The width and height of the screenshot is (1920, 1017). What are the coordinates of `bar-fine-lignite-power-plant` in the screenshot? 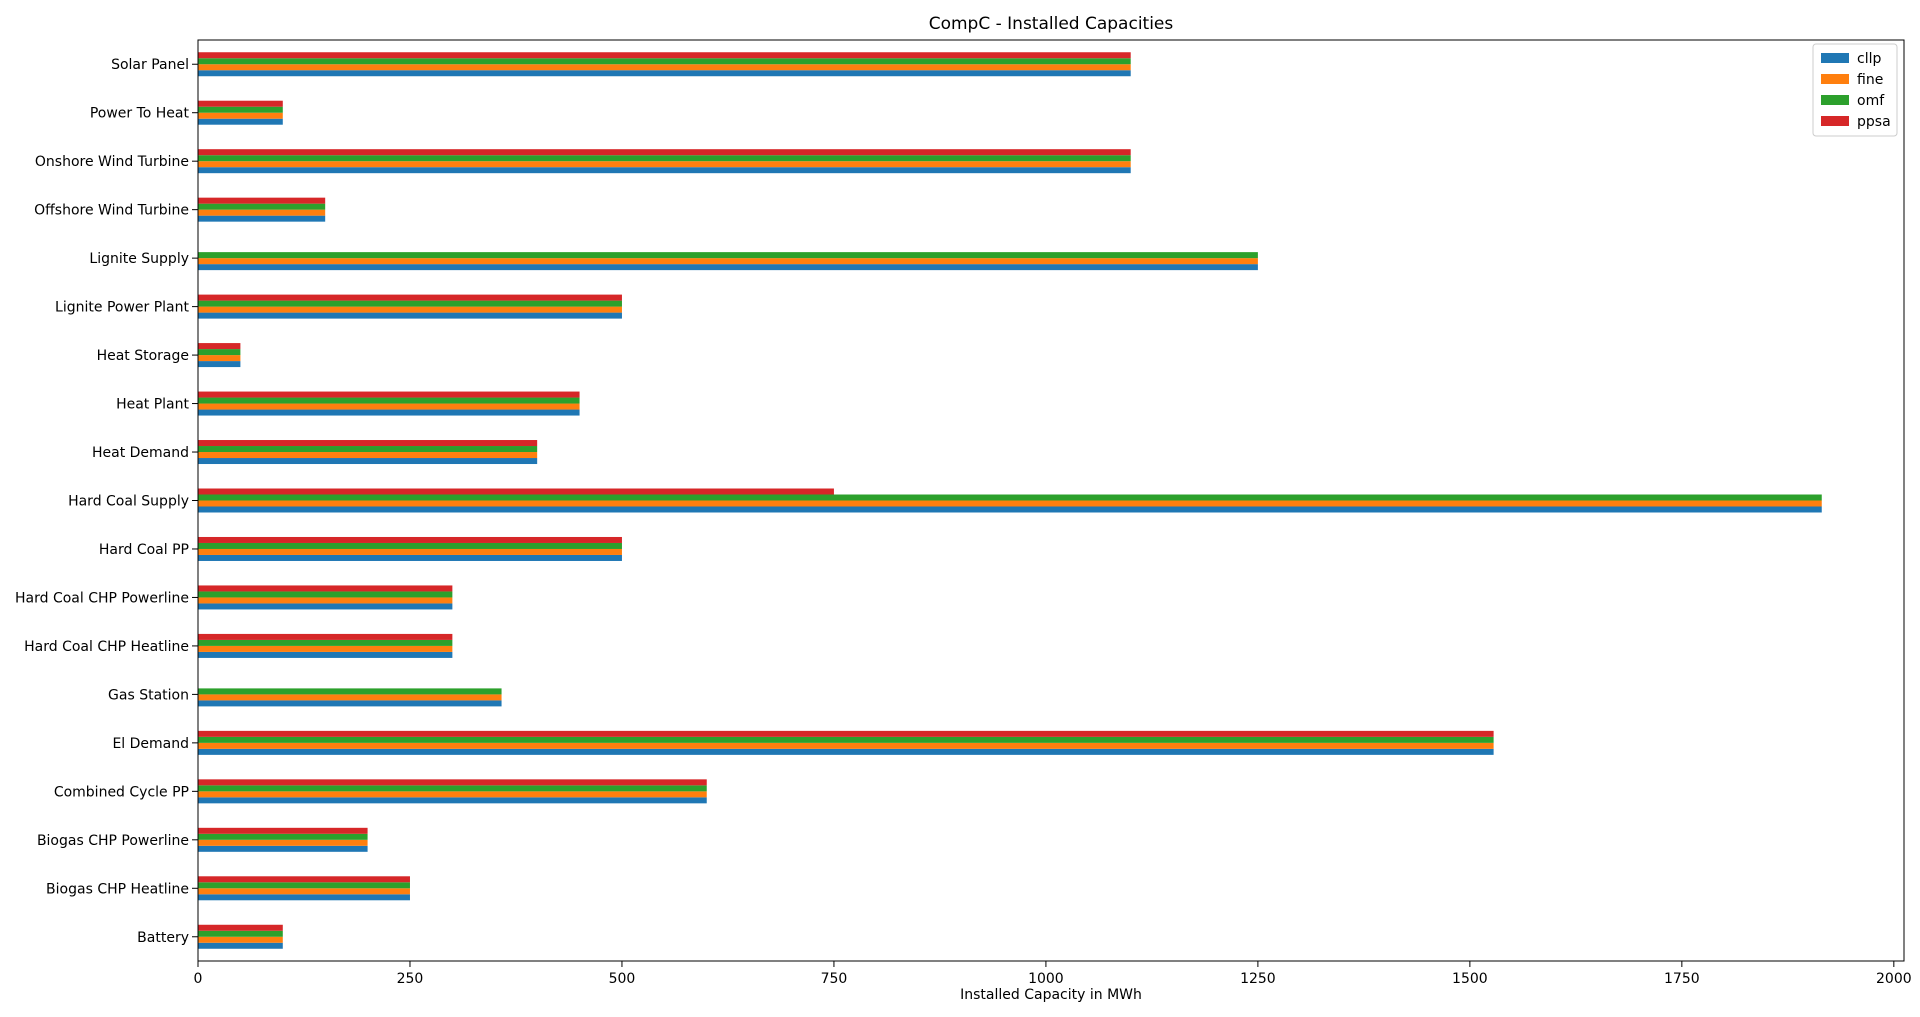 It's located at (410, 309).